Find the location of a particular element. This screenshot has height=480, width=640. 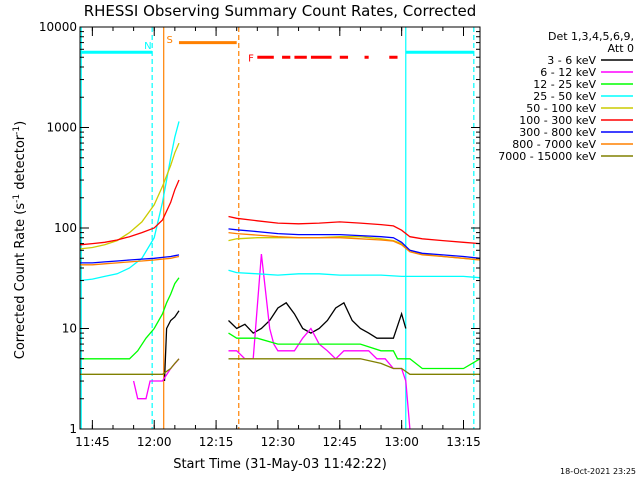

y-axis-label: Corrected Count Rate (s-1 detector-1) is located at coordinates (20, 240).